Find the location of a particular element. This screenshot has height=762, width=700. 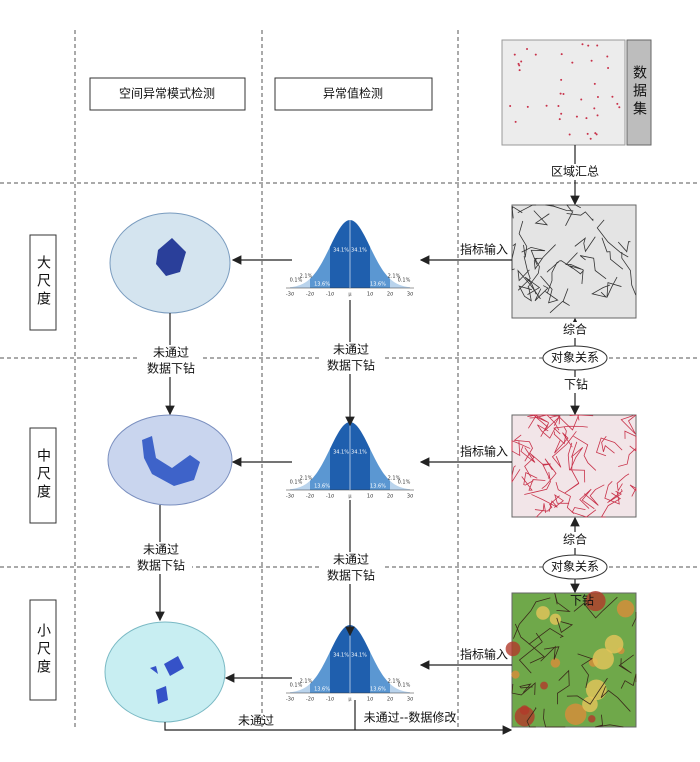

scale-label: 中尺度 is located at coordinates (43, 475).